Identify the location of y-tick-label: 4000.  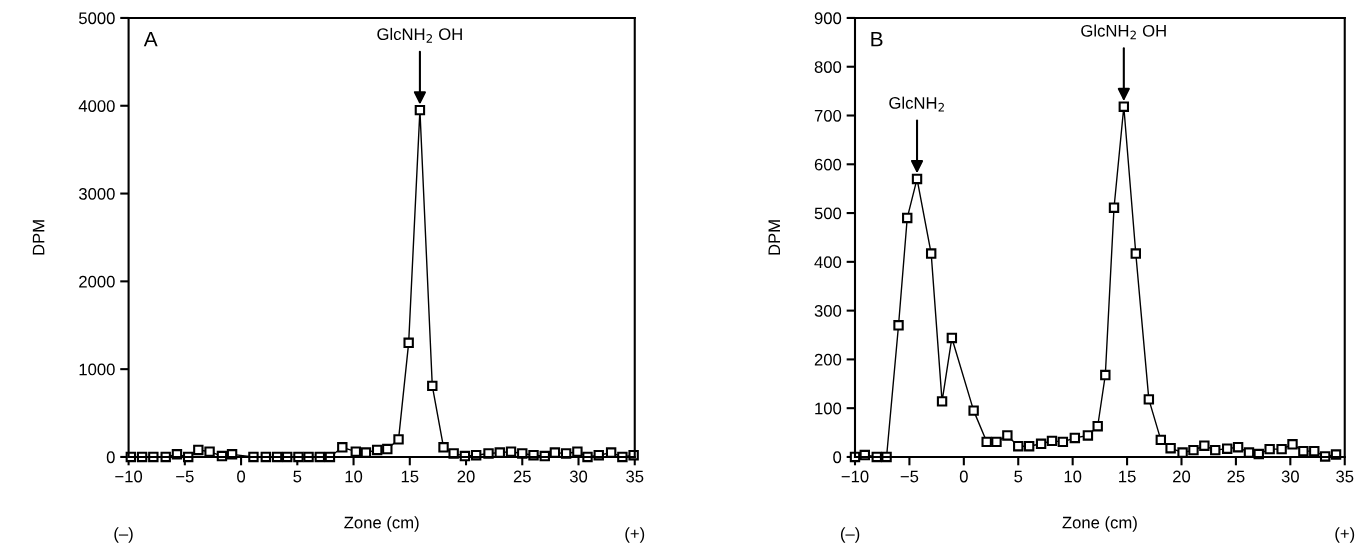
(96, 106).